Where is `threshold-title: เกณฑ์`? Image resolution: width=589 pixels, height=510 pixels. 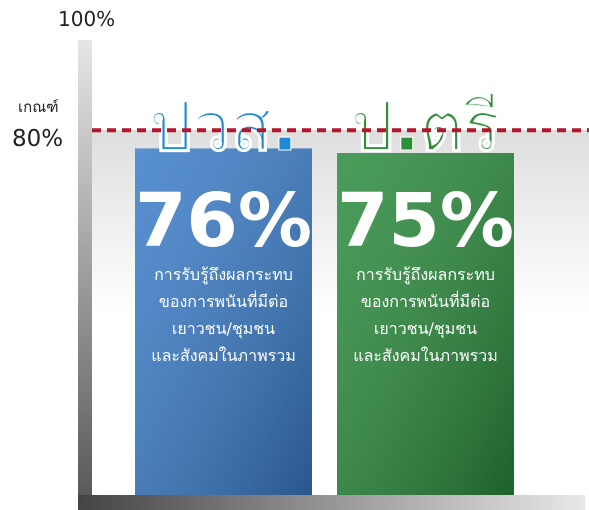
threshold-title: เกณฑ์ is located at coordinates (38, 107).